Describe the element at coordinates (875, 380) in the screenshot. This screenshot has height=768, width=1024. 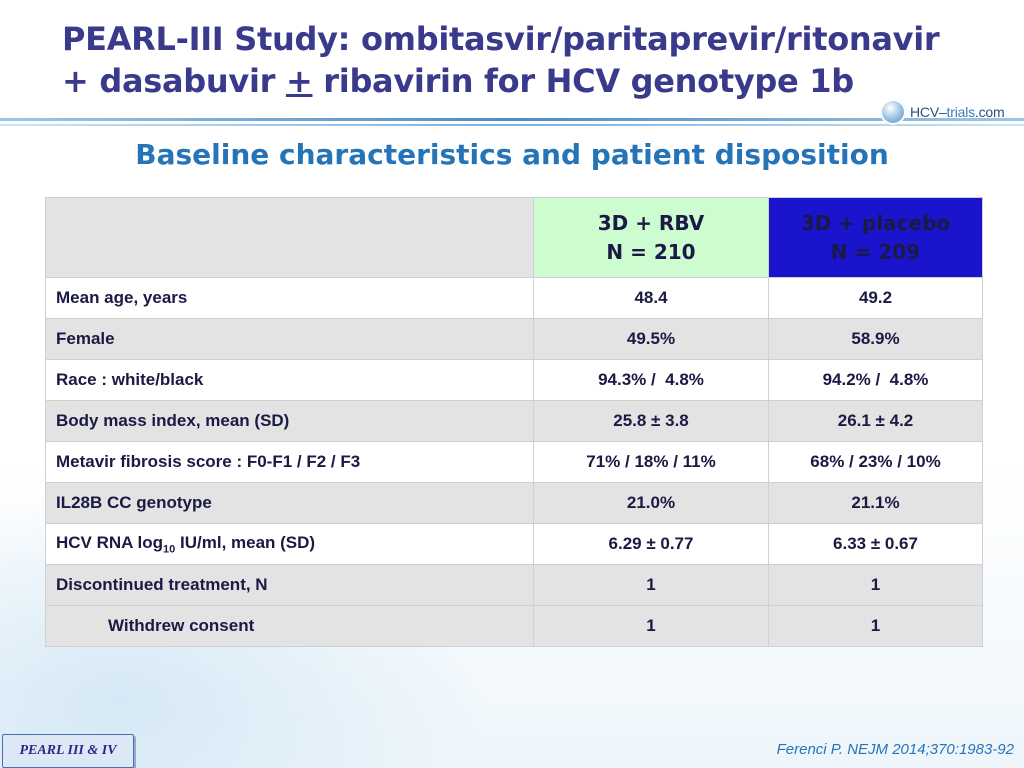
I see `value-placebo: 94.2% / 4.8%` at that location.